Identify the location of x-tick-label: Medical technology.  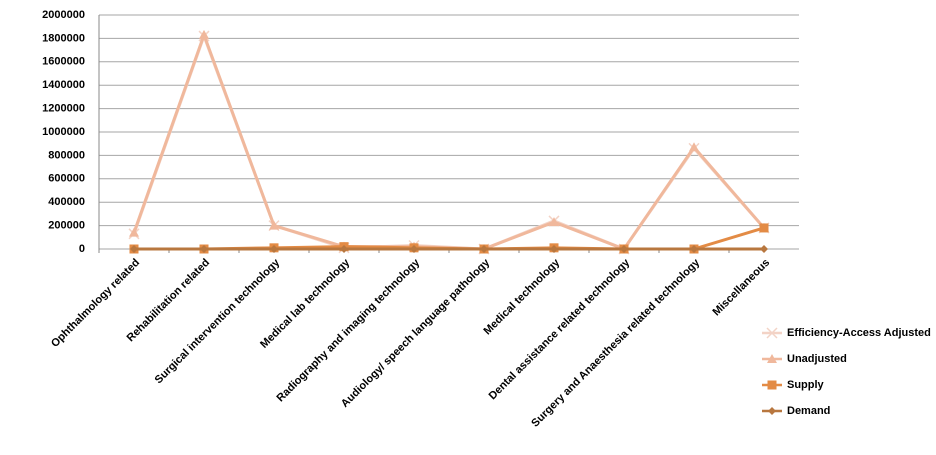
(522, 296).